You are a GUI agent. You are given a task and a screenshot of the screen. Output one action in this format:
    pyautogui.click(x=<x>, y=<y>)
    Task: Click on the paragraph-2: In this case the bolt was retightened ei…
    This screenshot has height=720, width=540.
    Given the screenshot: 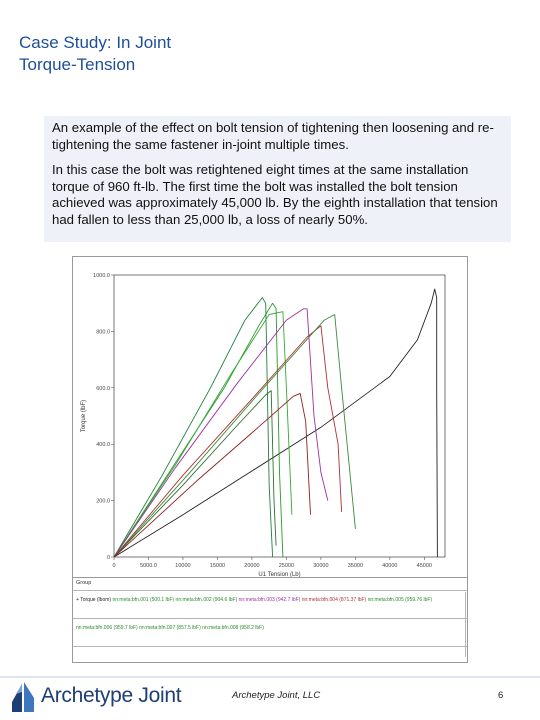 What is the action you would take?
    pyautogui.click(x=275, y=194)
    